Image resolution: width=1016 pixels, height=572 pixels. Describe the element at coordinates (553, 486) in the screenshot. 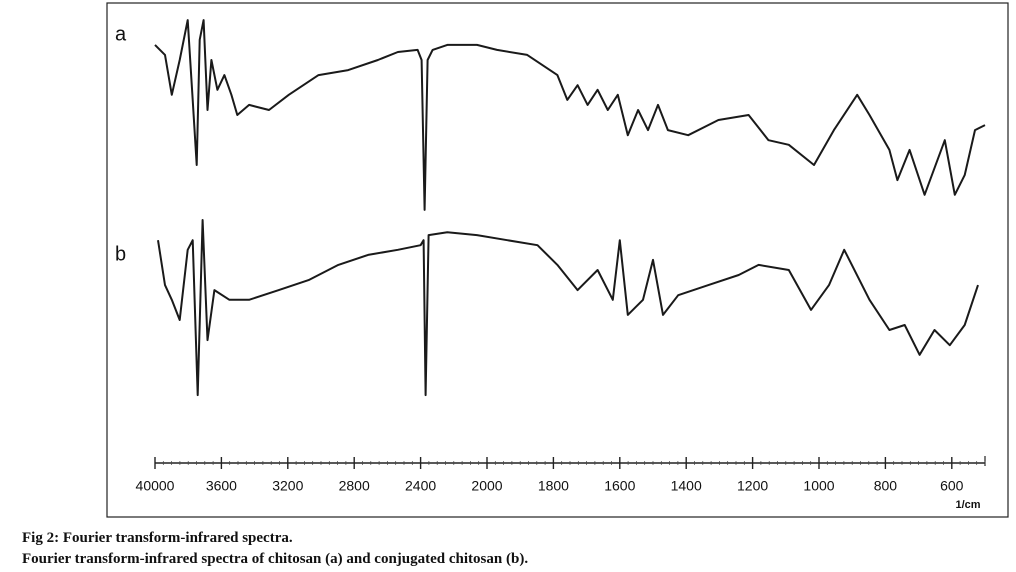

I see `x-tick-label: 1800` at that location.